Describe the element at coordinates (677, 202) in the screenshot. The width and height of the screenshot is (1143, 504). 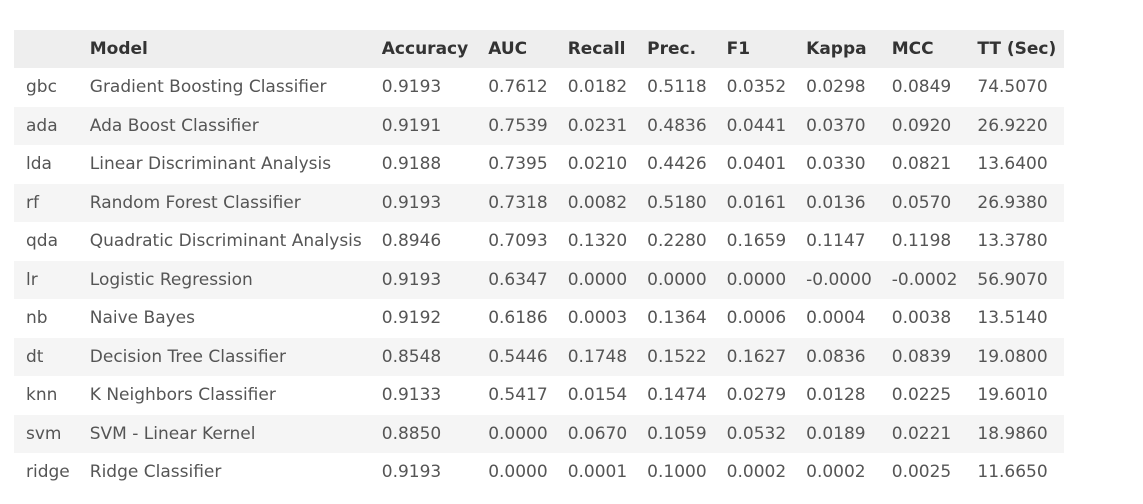
I see `cell-prec: 0.5180` at that location.